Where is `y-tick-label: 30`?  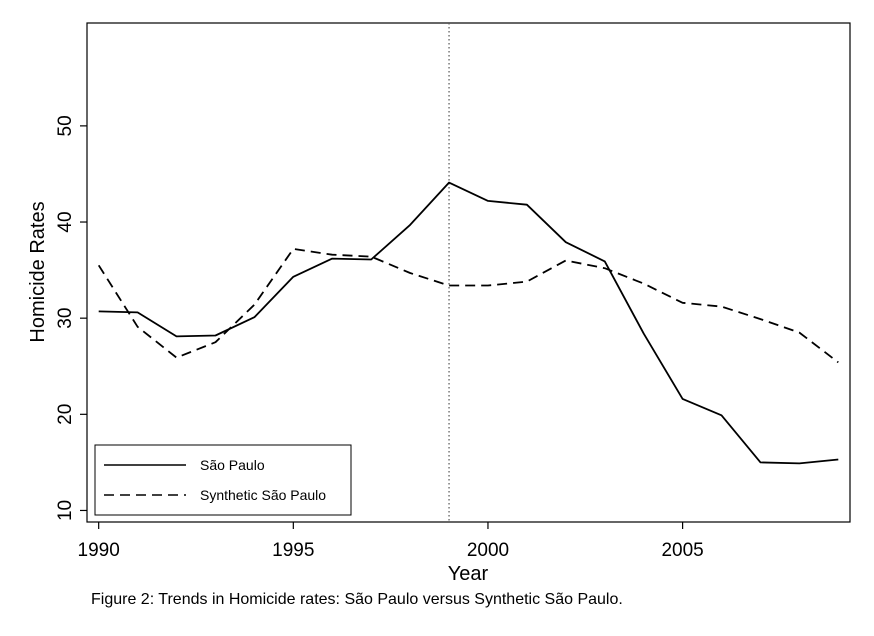 y-tick-label: 30 is located at coordinates (65, 318).